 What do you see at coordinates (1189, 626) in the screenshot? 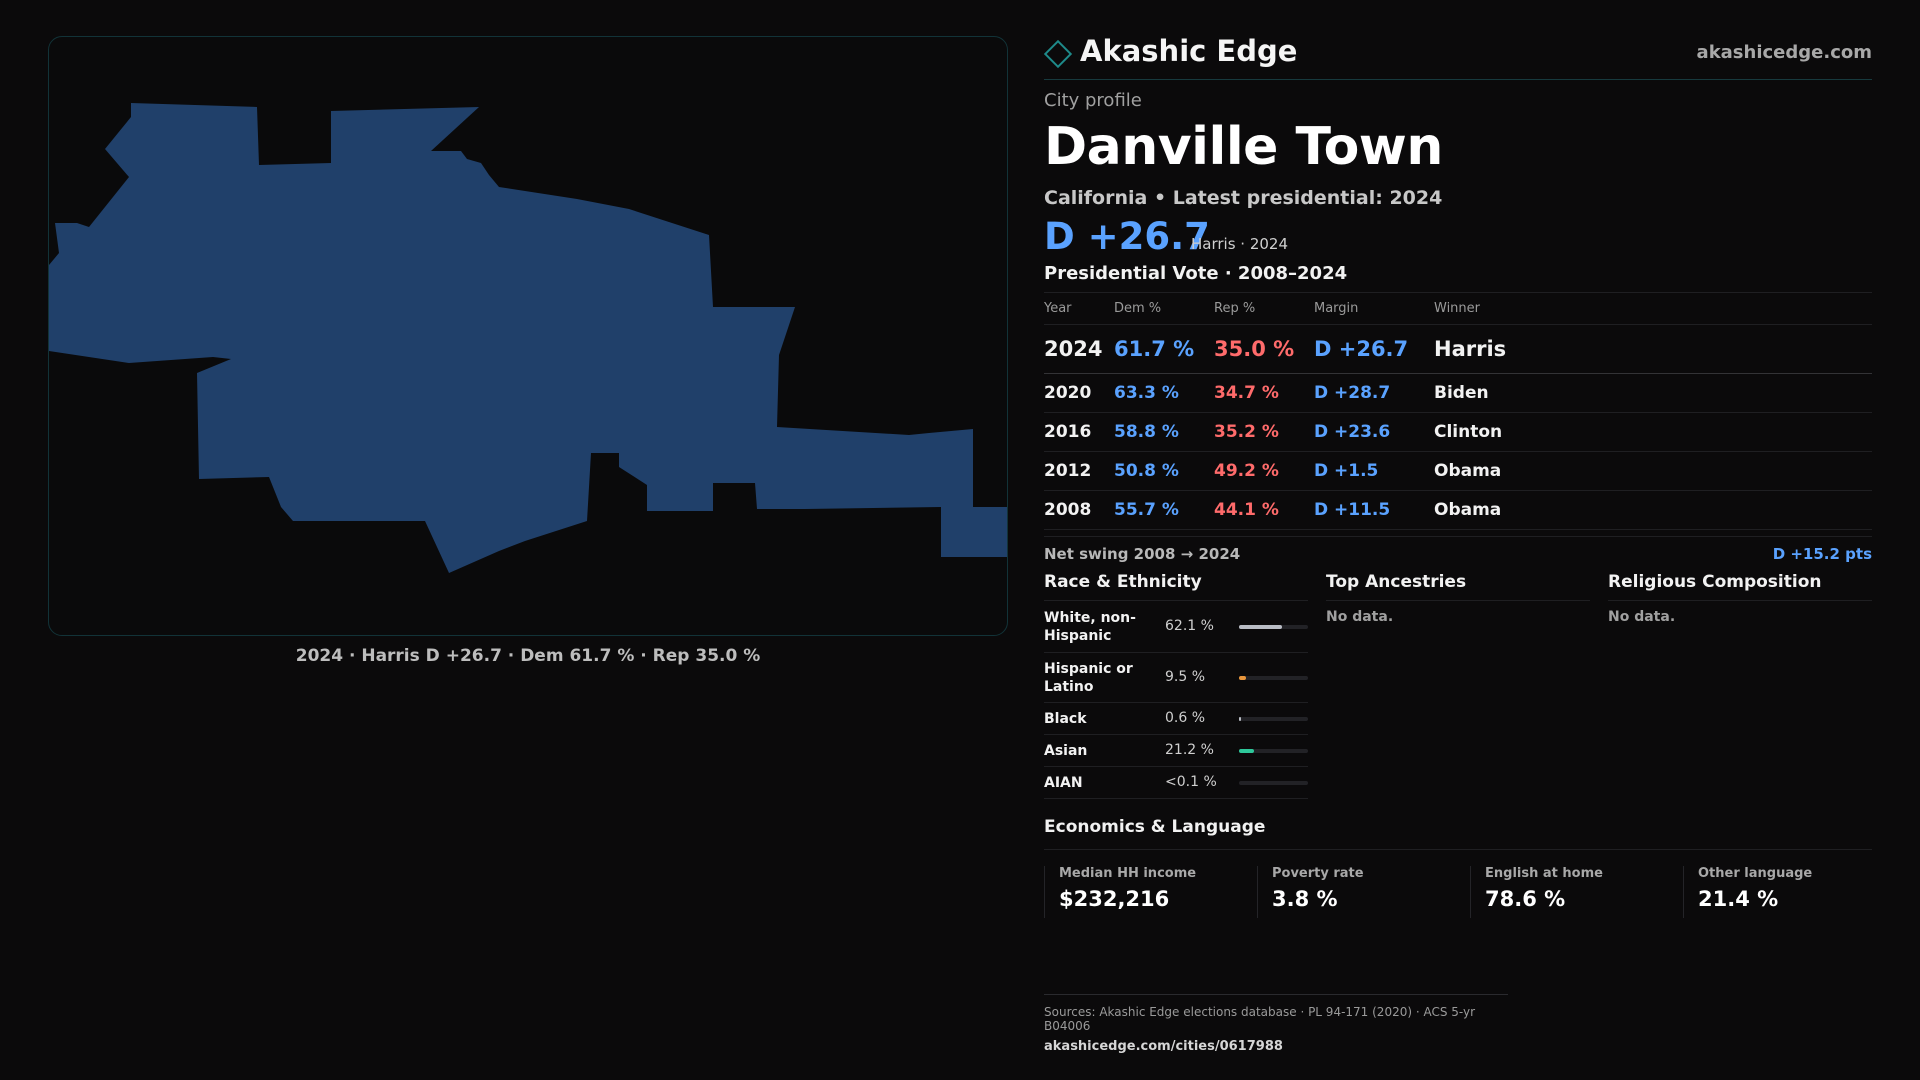
I see `race-value: 62.1 %` at bounding box center [1189, 626].